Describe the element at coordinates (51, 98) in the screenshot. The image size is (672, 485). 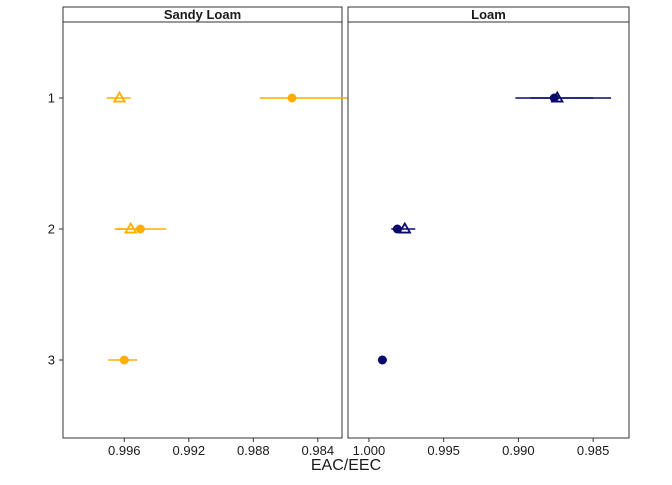
I see `y-tick-label-1: 1` at that location.